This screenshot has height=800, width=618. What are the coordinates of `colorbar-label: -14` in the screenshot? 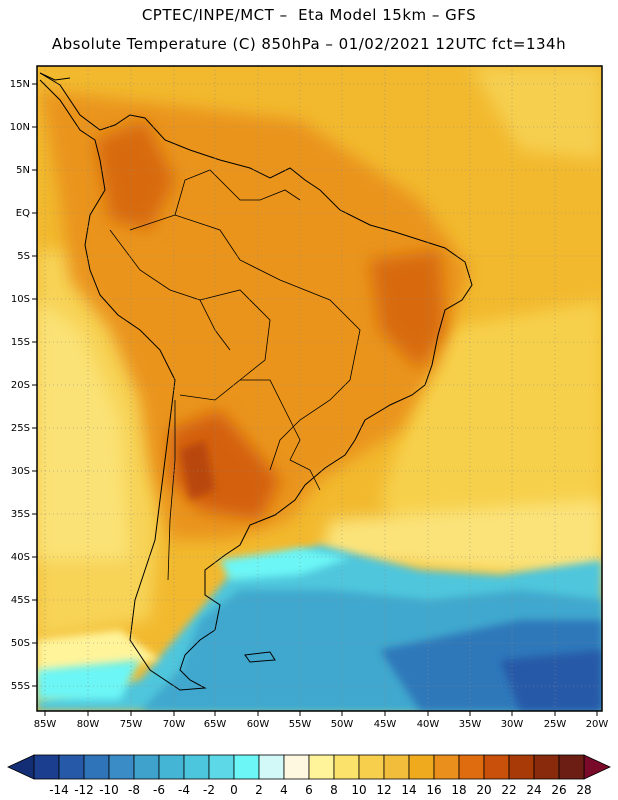 It's located at (59, 790).